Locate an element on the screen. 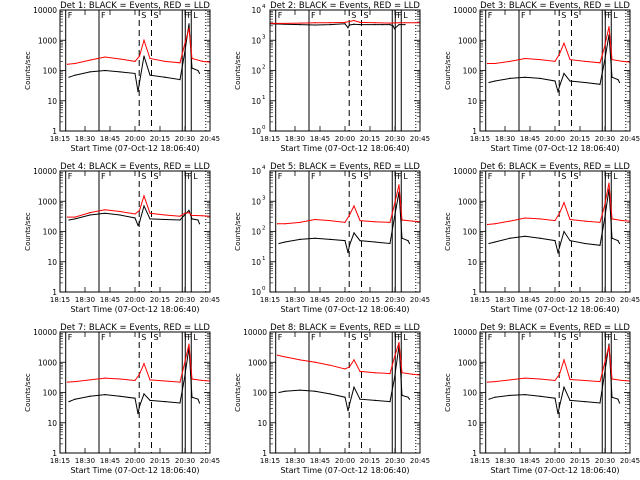  y-axis-label: Counts/sec is located at coordinates (238, 70).